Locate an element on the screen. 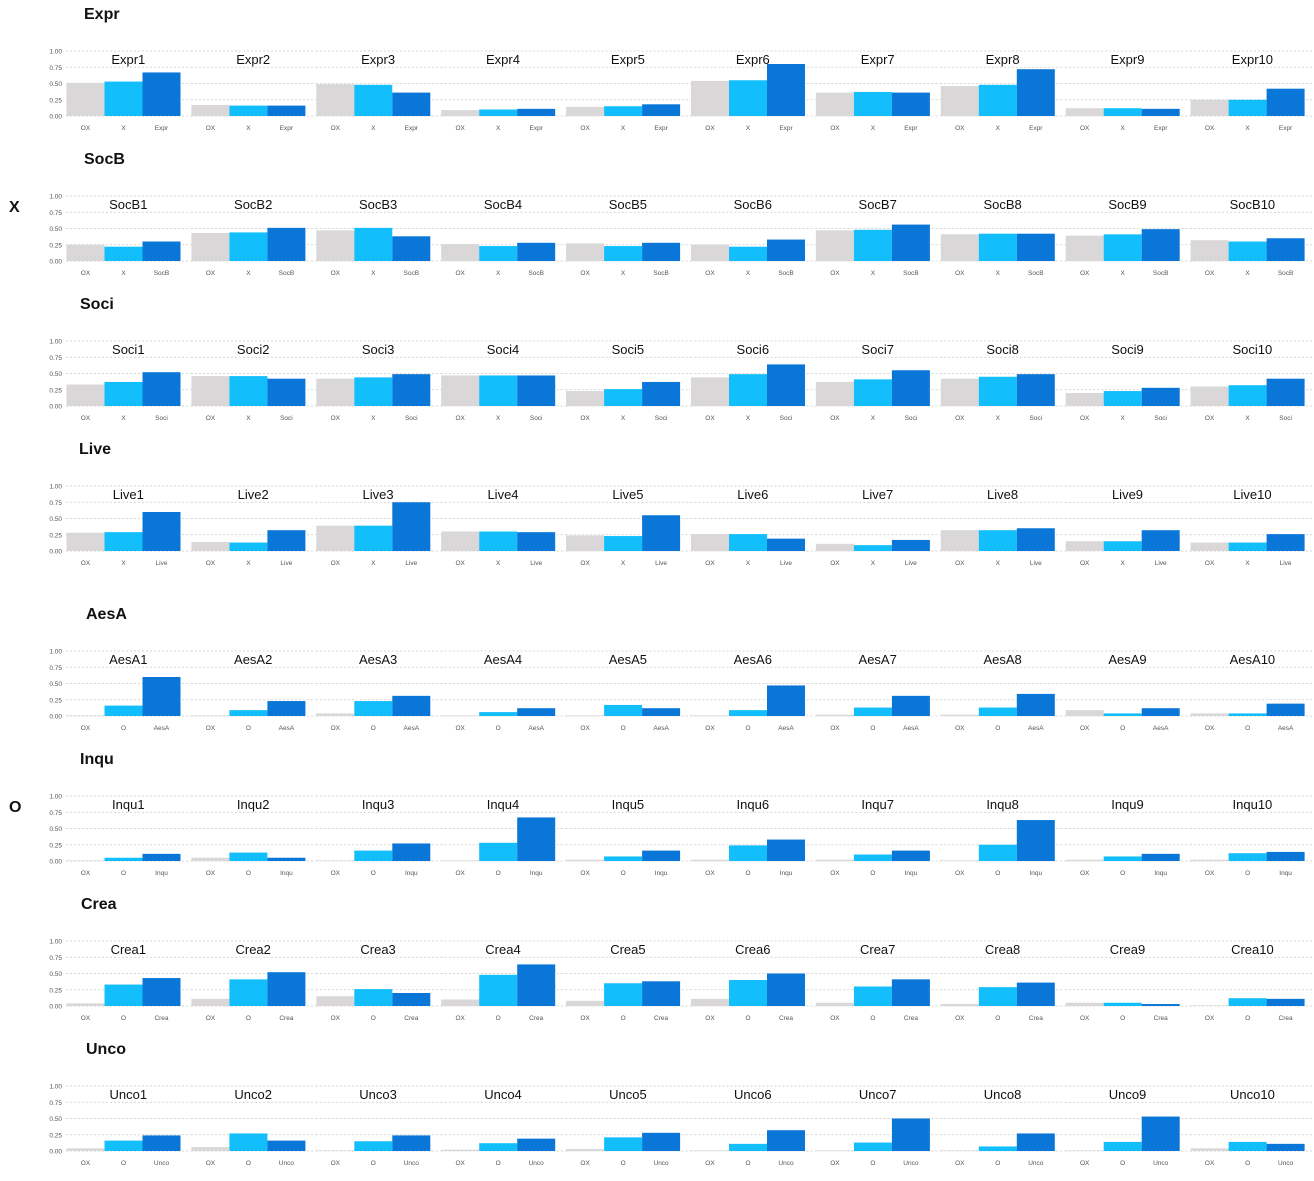  row-title-socb: SocB is located at coordinates (104, 159).